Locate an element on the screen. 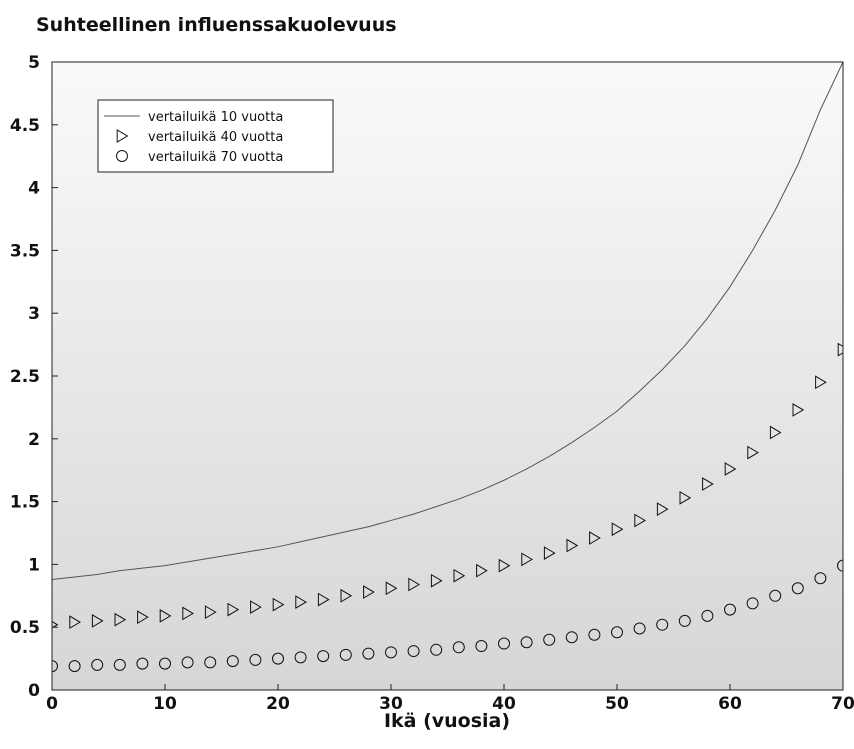  x-tick-label: 0 is located at coordinates (52, 704).